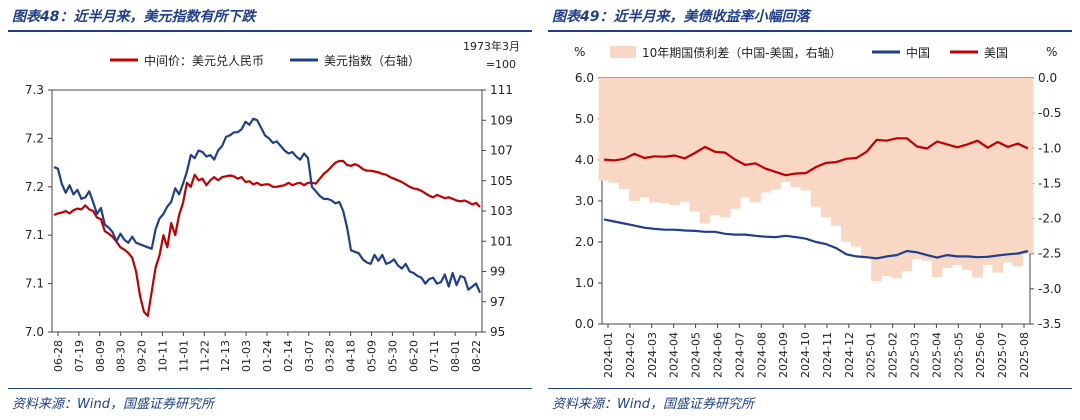  What do you see at coordinates (225, 356) in the screenshot?
I see `x-tick-label: 12-13` at bounding box center [225, 356].